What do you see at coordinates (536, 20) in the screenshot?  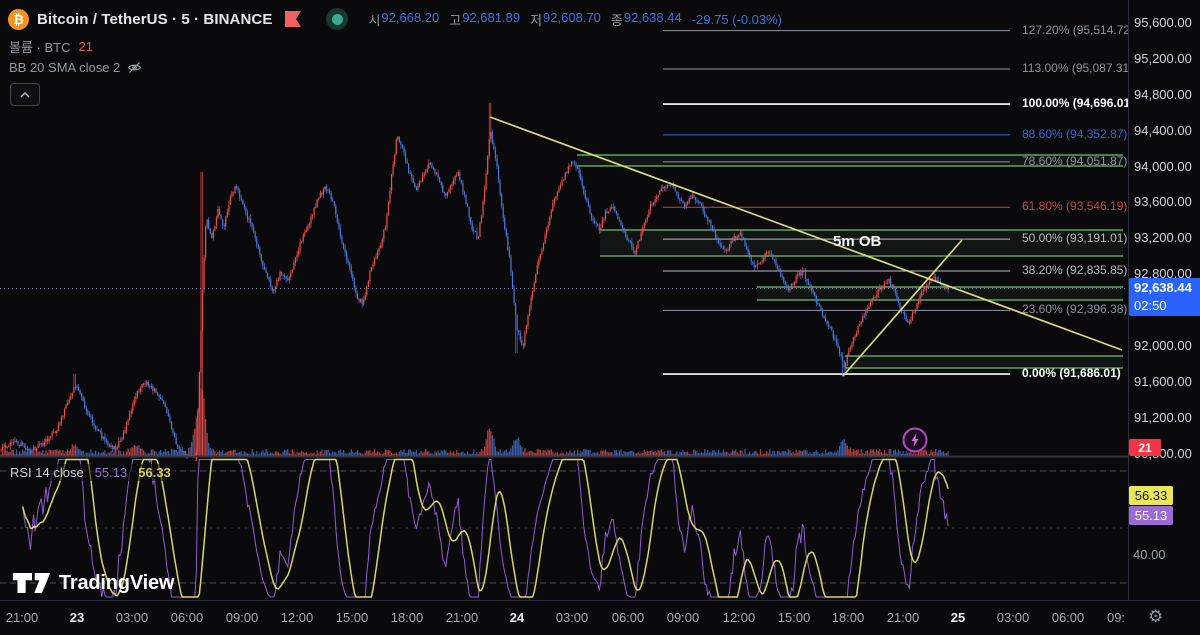 I see `low-label: 저` at bounding box center [536, 20].